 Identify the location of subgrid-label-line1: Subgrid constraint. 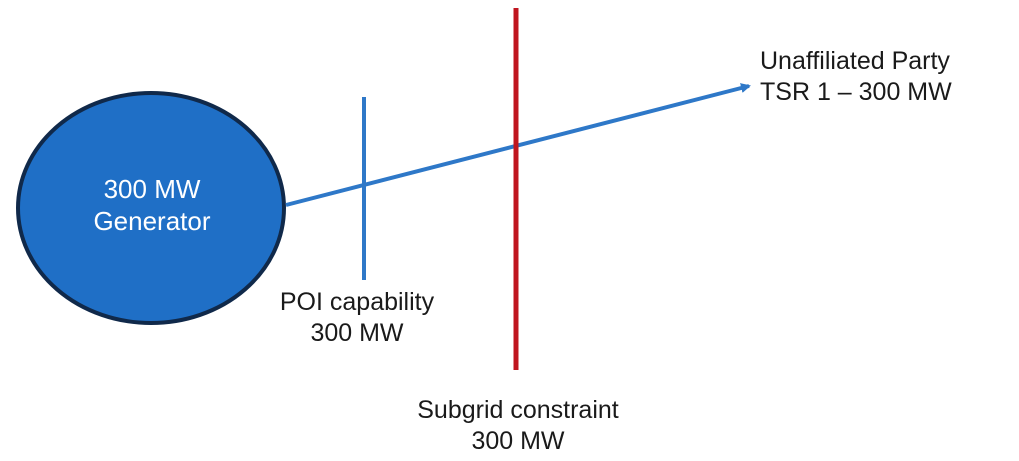
(518, 410).